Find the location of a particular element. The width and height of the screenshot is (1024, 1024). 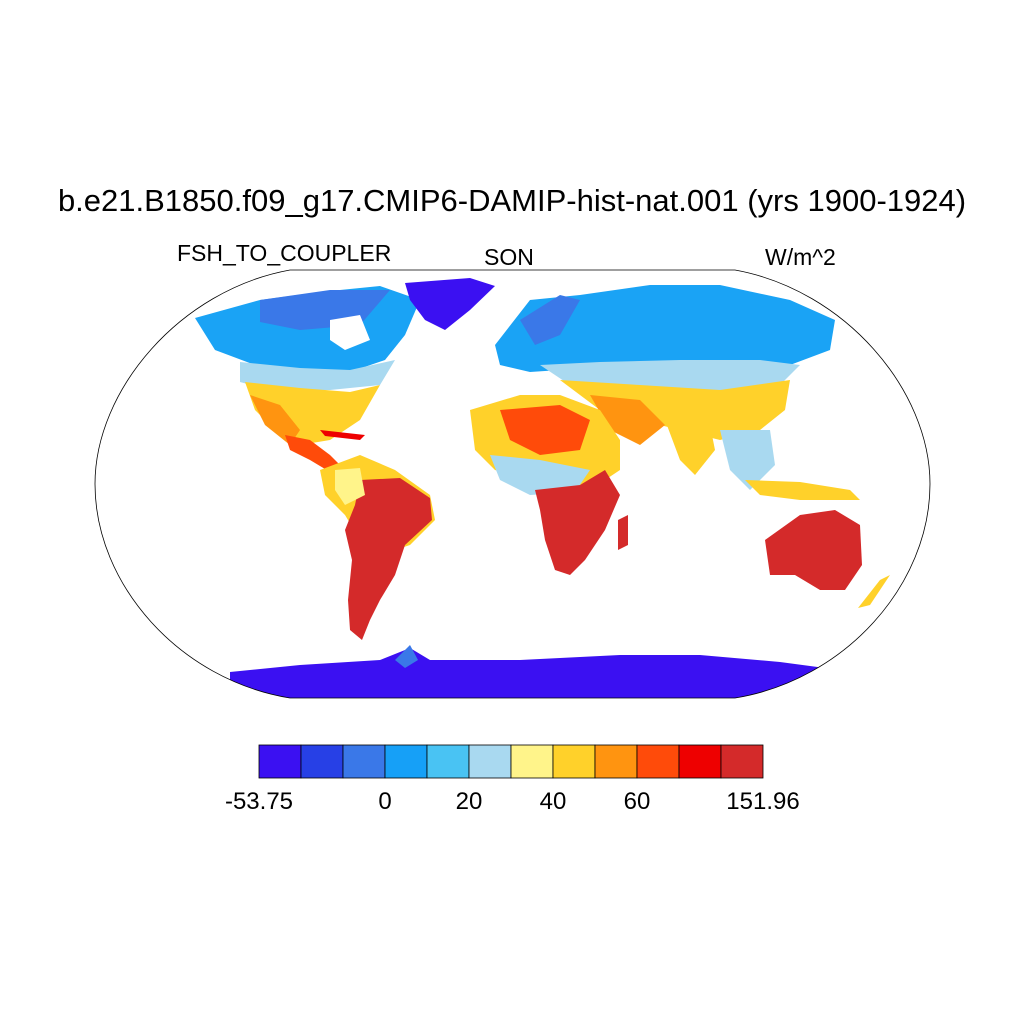

scandinavia is located at coordinates (550, 320).